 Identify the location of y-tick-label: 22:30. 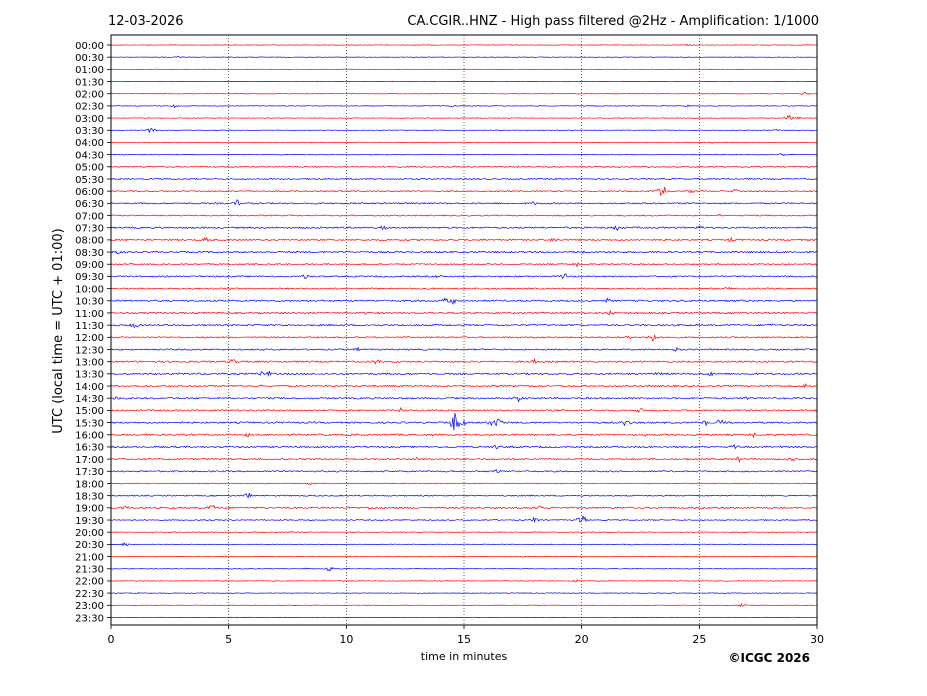
(89, 594).